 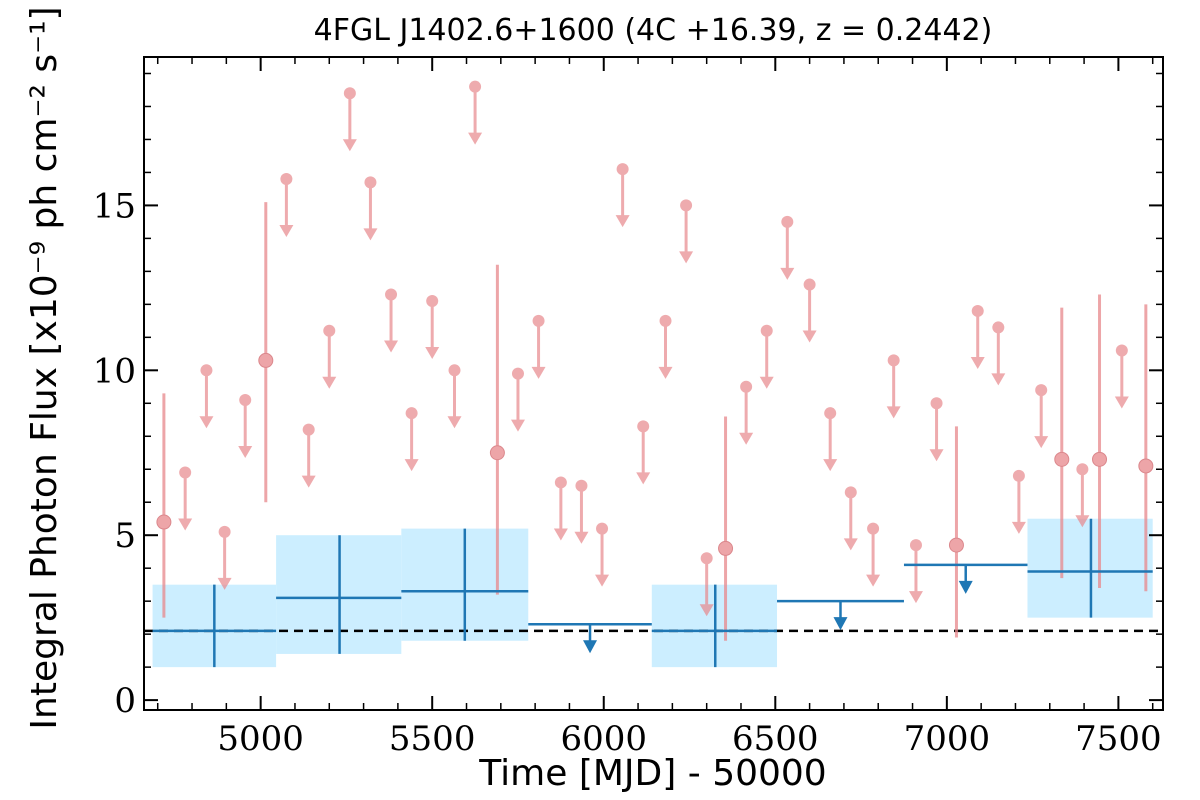 I want to click on y-tick-label: 0, so click(x=125, y=701).